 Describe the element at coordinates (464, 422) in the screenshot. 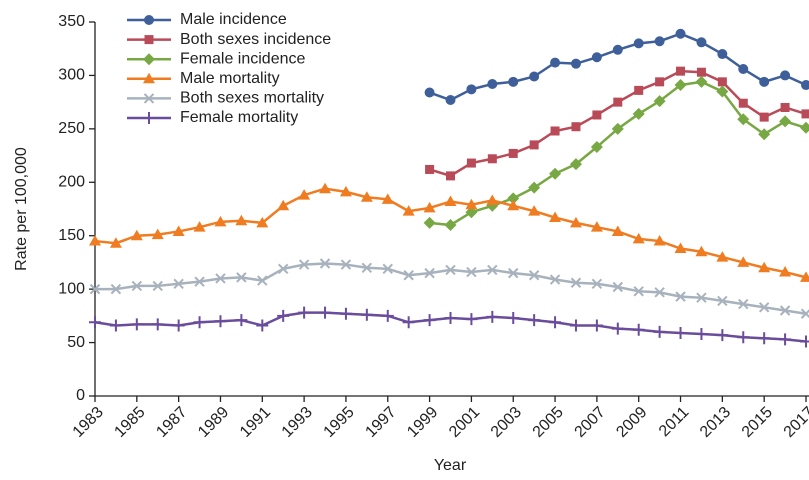

I see `x-tick-label: 2001` at that location.